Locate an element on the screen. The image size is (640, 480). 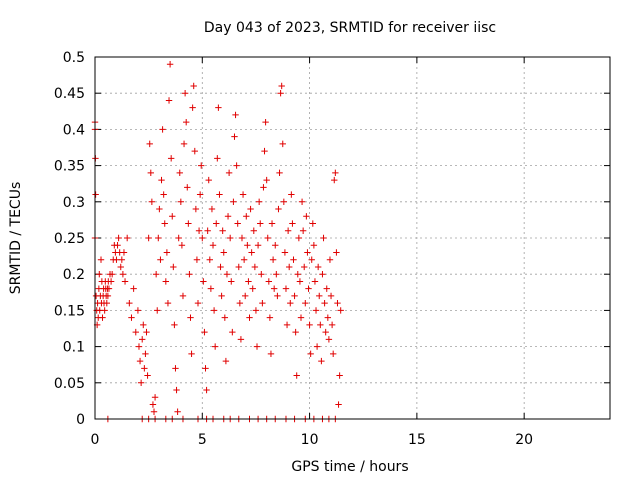
x-tick-label: 10 is located at coordinates (310, 440).